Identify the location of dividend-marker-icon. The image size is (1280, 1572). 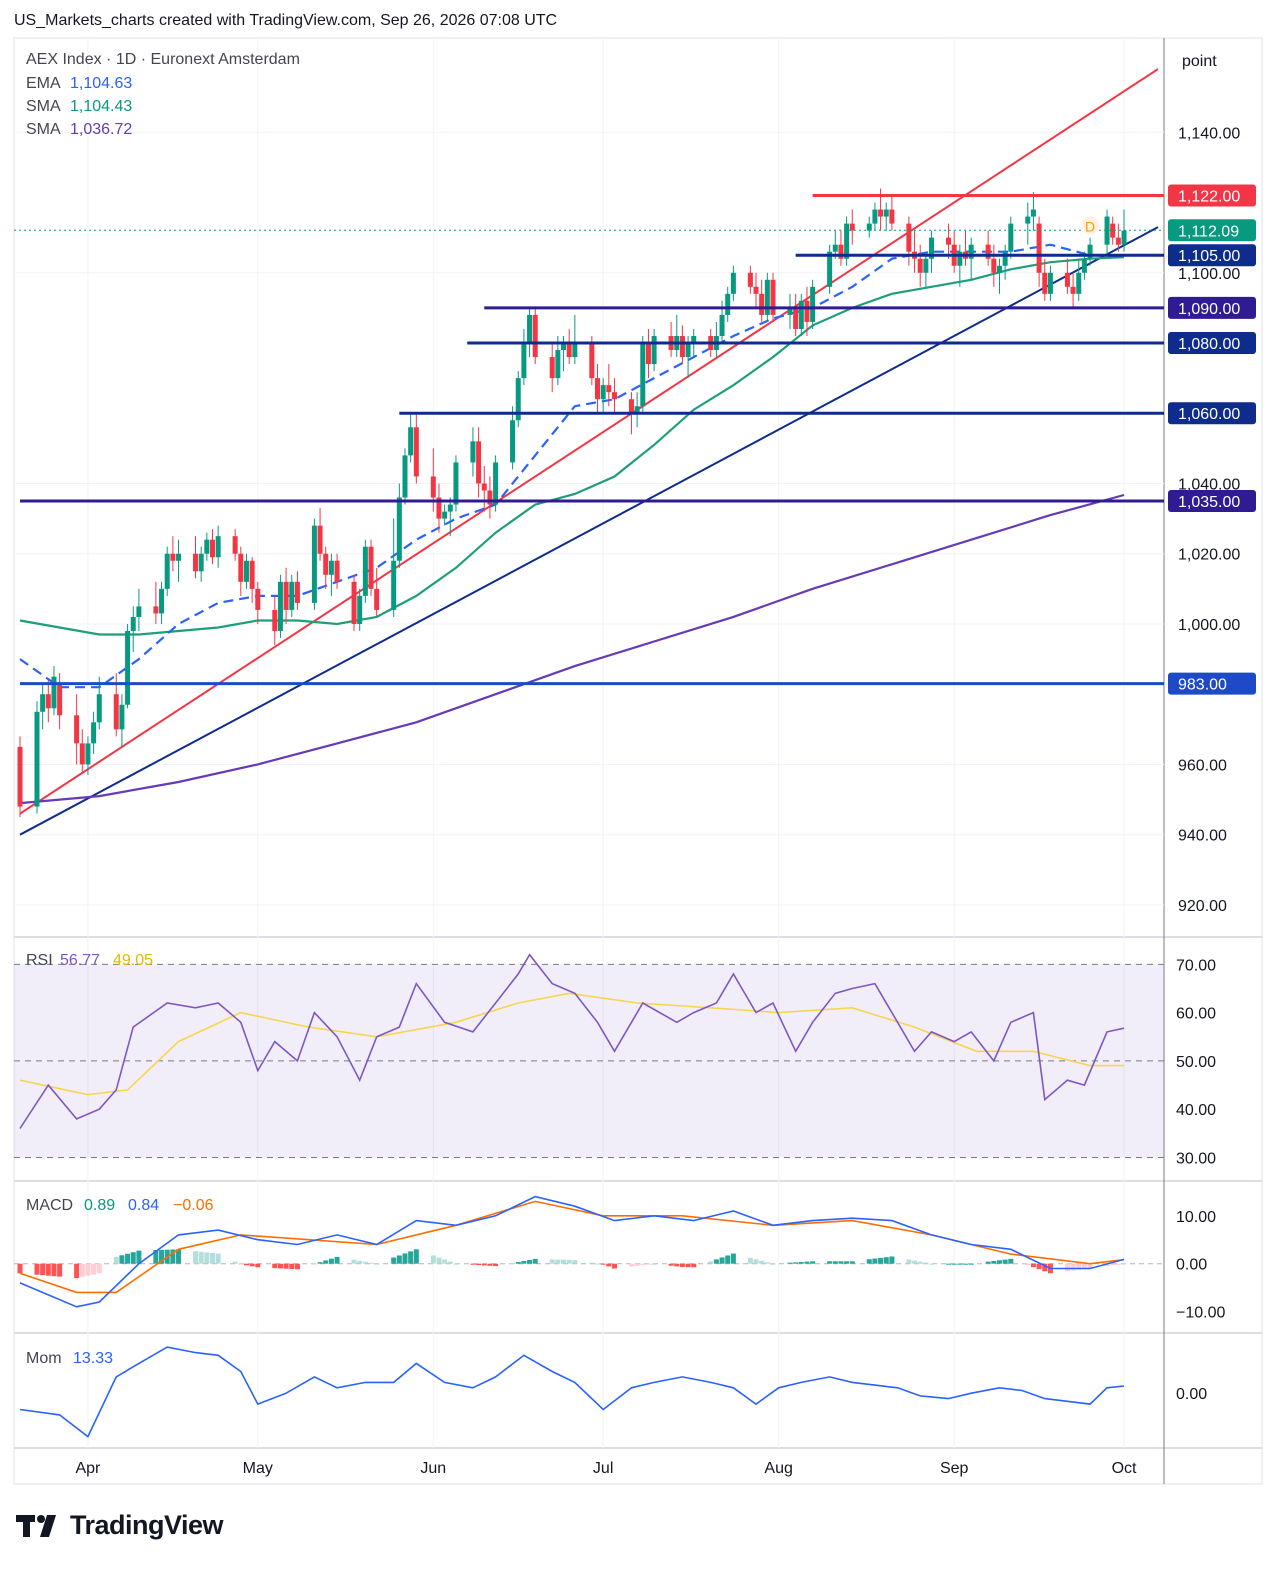
(1090, 225).